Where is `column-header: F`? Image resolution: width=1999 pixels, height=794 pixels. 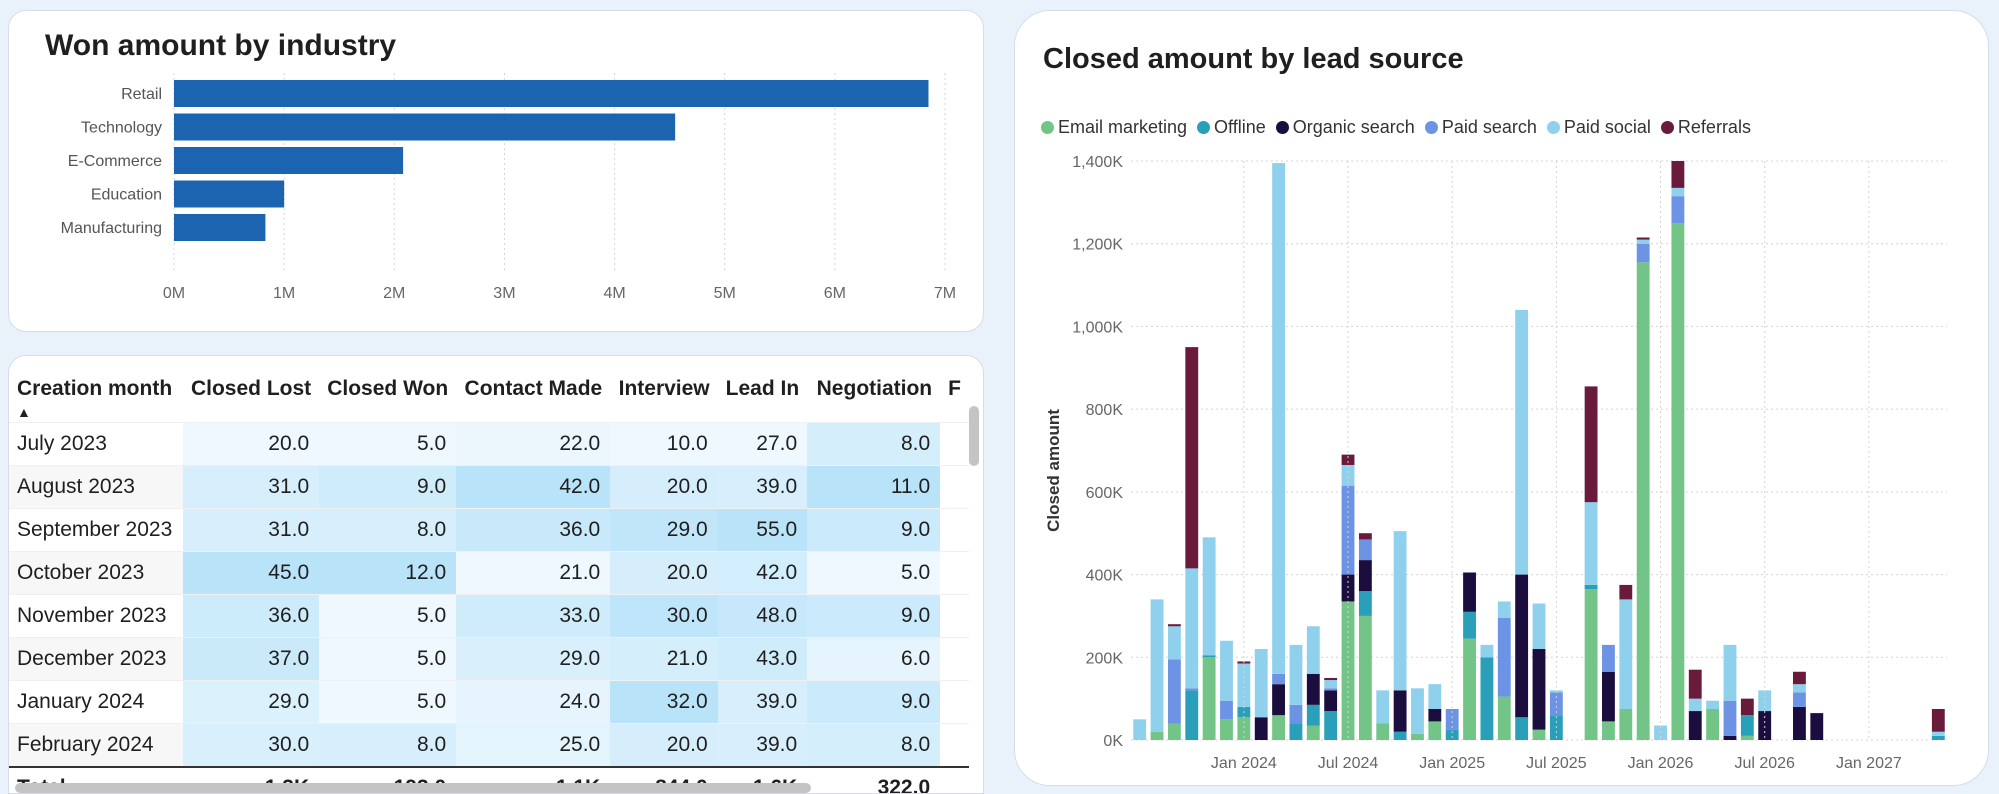 column-header: F is located at coordinates (954, 388).